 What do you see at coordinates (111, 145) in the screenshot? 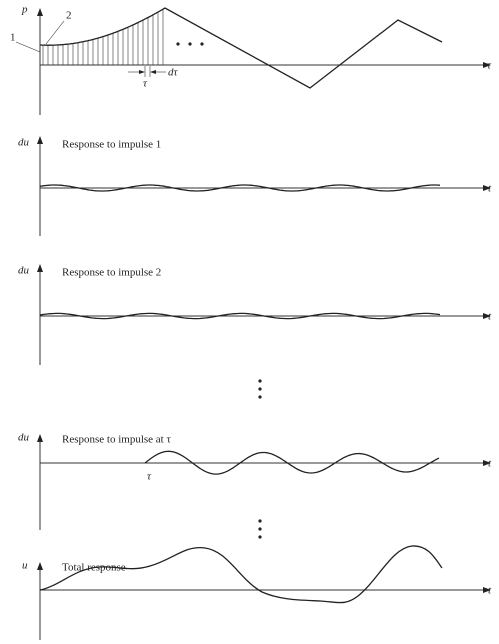
I see `panel-title: Response to impulse 1` at bounding box center [111, 145].